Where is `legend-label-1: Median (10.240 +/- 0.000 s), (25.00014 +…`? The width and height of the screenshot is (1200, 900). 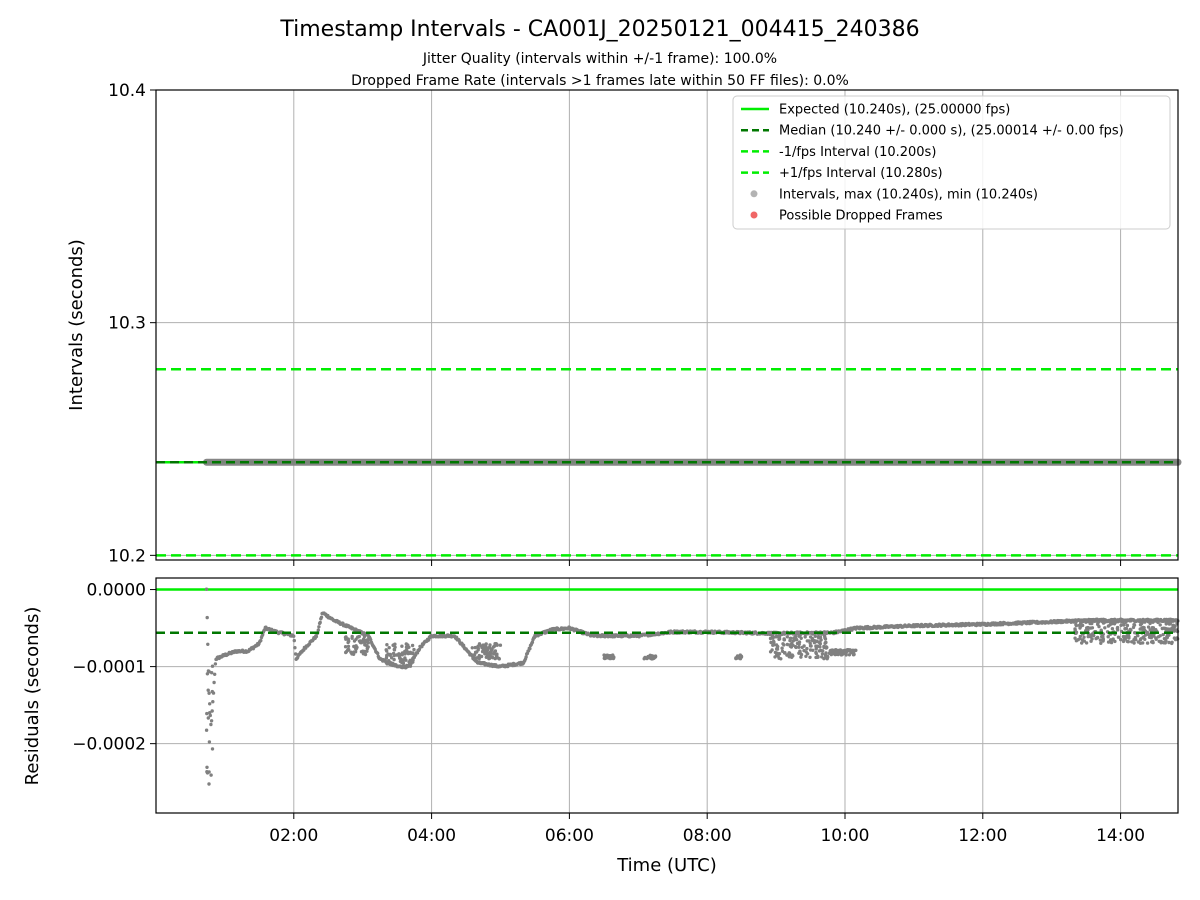 legend-label-1: Median (10.240 +/- 0.000 s), (25.00014 +… is located at coordinates (951, 131).